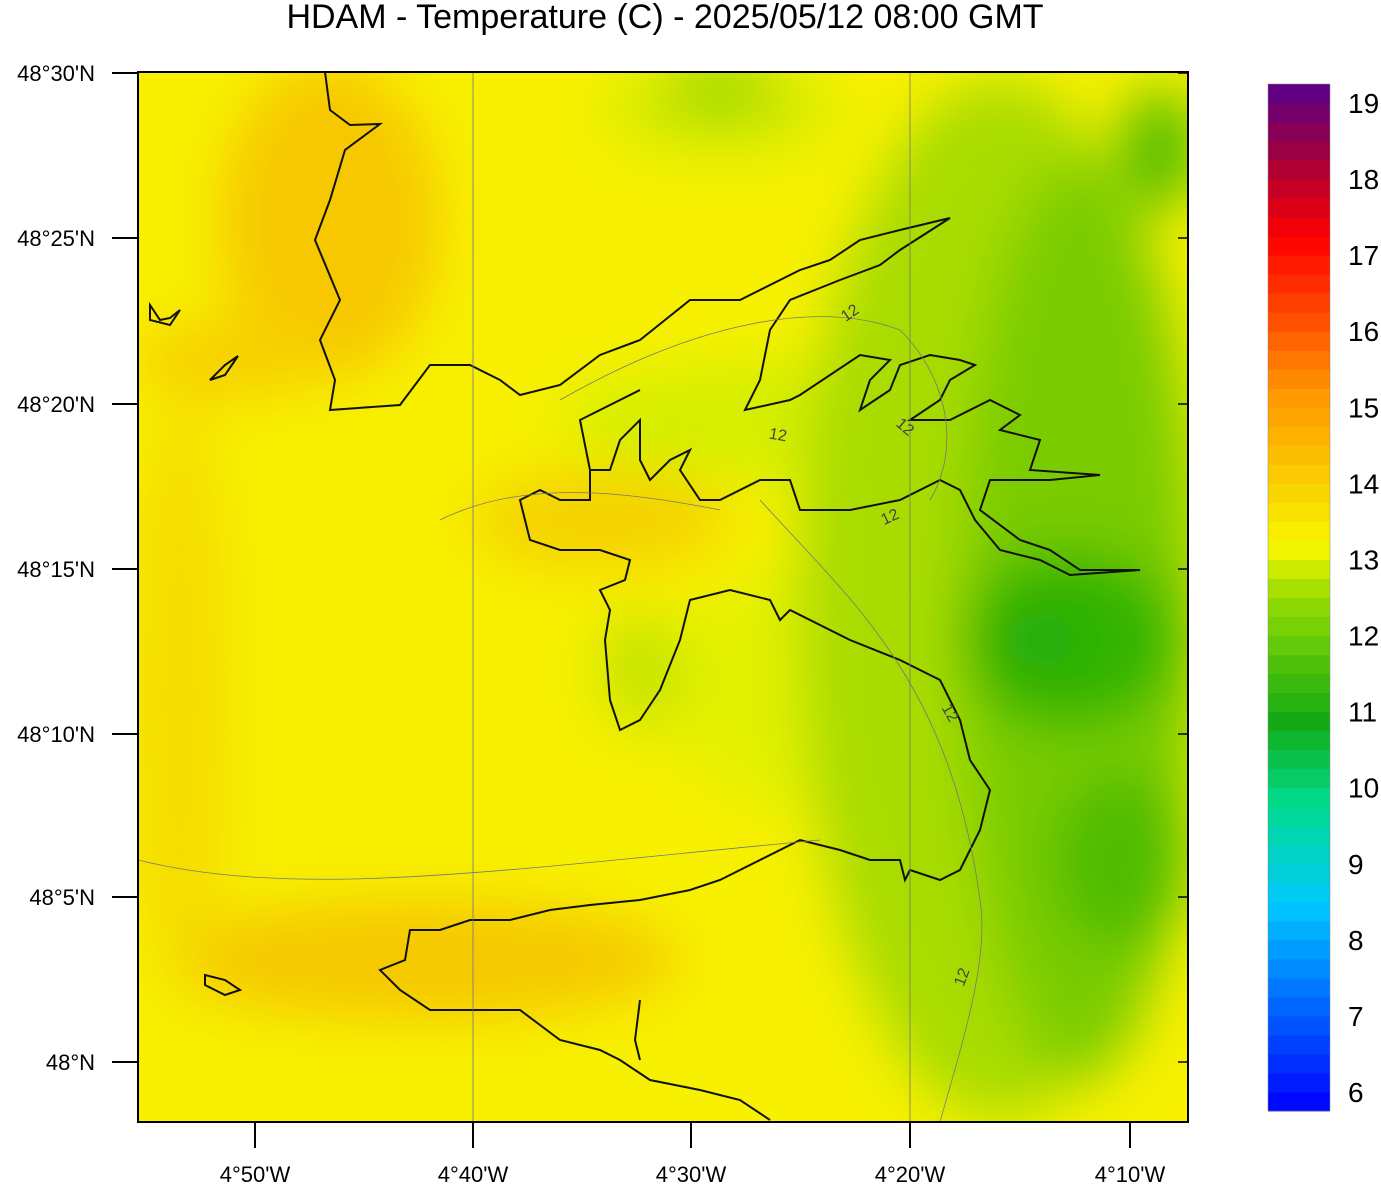  What do you see at coordinates (1363, 255) in the screenshot?
I see `colorbar-tick-label: 17` at bounding box center [1363, 255].